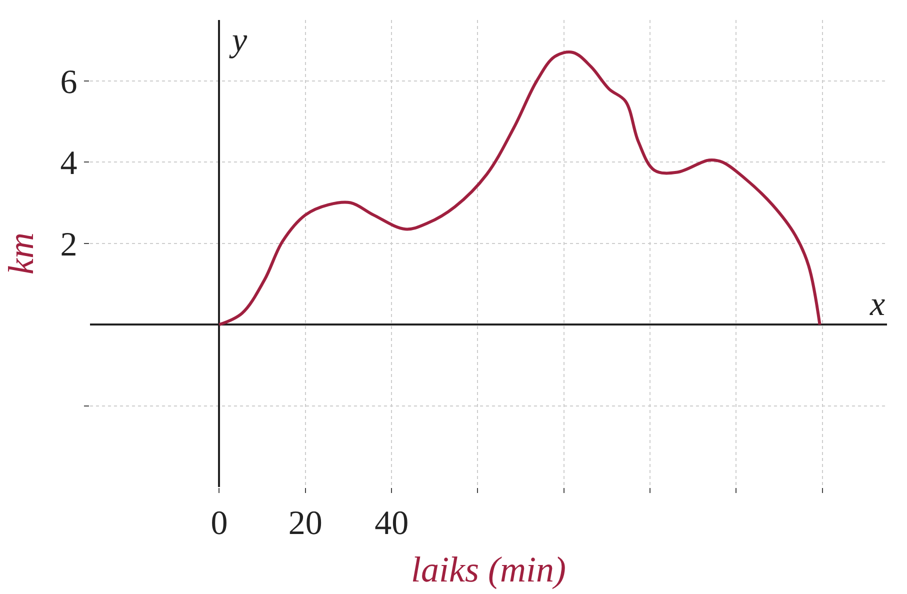 This screenshot has width=907, height=594. Describe the element at coordinates (877, 304) in the screenshot. I see `annotation: x` at that location.